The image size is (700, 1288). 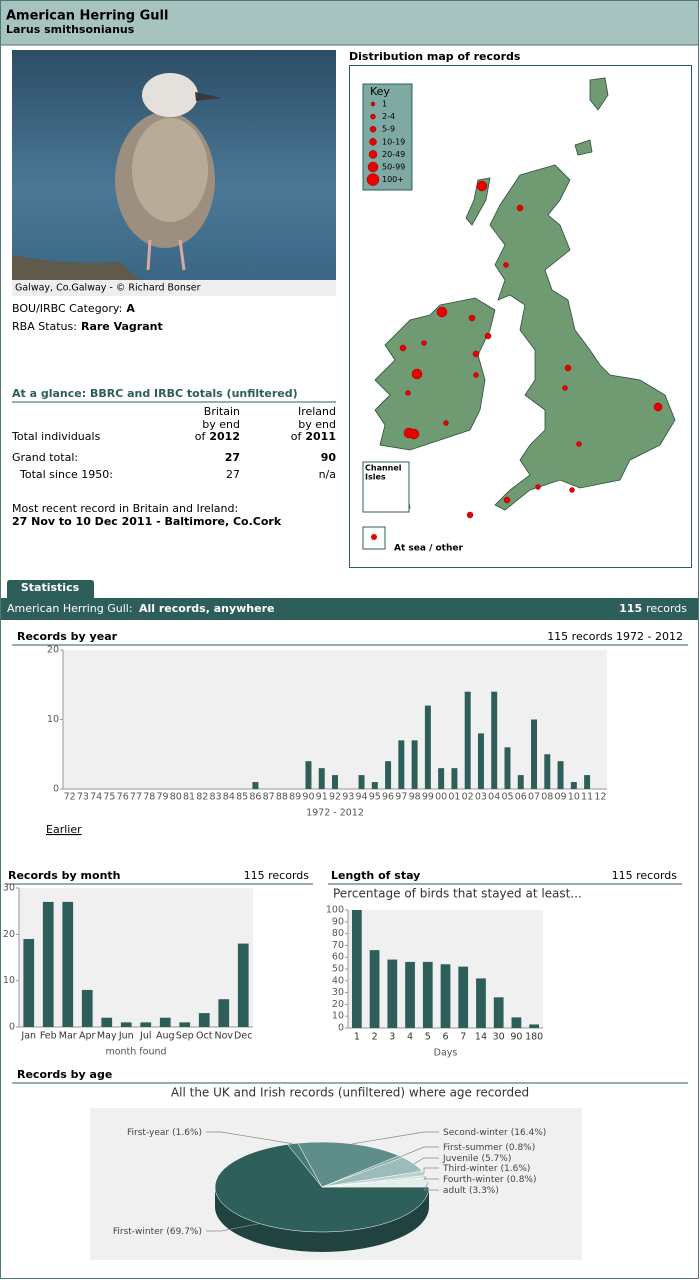 What do you see at coordinates (67, 636) in the screenshot?
I see `chart-title: Records by year` at bounding box center [67, 636].